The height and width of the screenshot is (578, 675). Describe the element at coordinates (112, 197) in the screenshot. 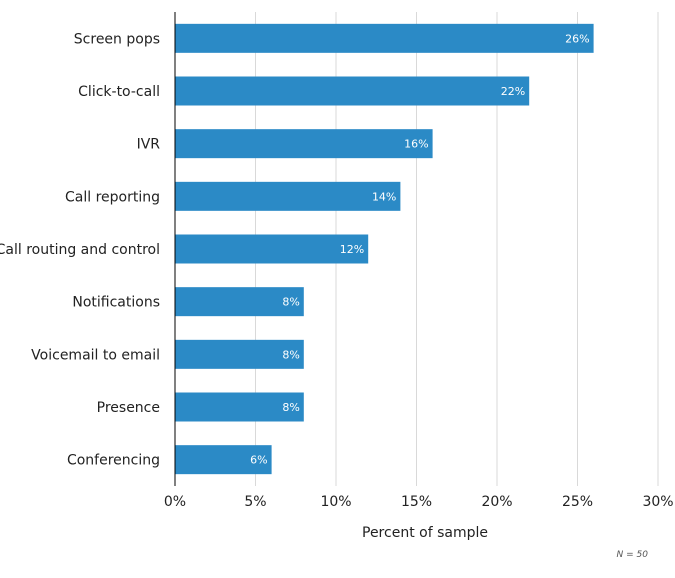

I see `category-label: Call reporting` at that location.